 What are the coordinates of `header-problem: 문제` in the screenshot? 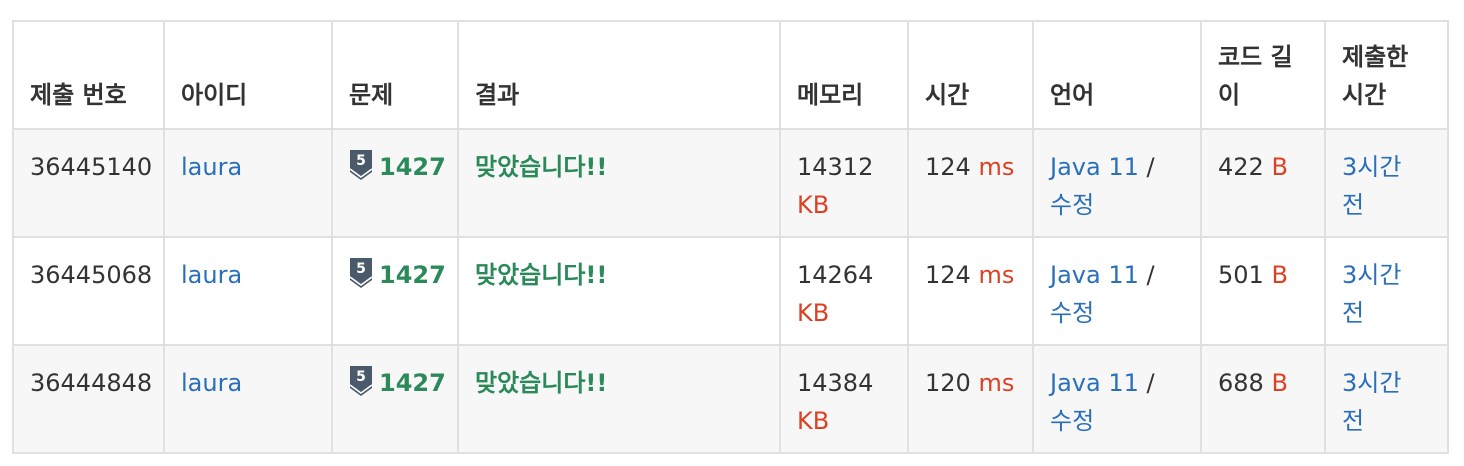 It's located at (395, 75).